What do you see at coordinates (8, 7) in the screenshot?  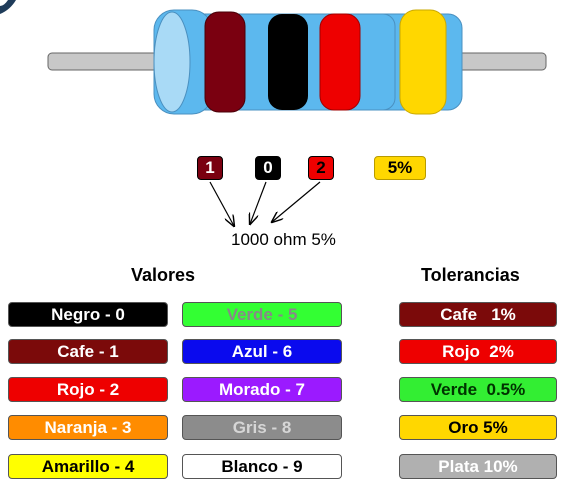 I see `logo-fragment-icon` at bounding box center [8, 7].